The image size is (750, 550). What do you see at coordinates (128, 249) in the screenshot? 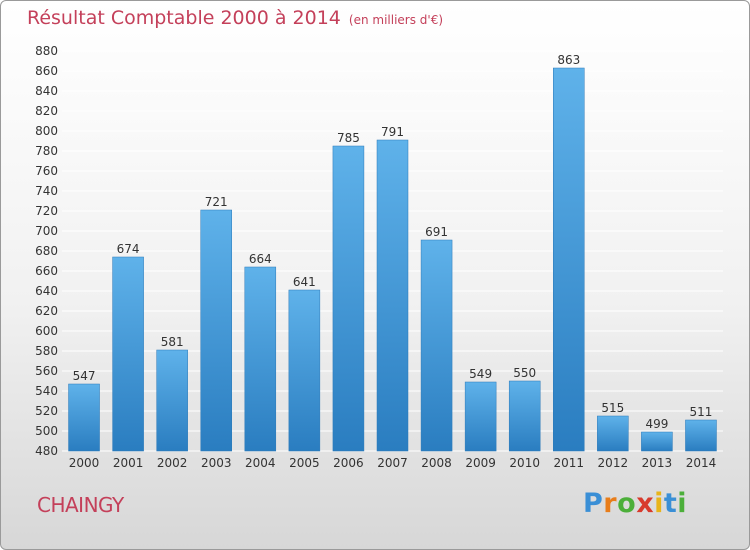
I see `data-label-2001: 674` at bounding box center [128, 249].